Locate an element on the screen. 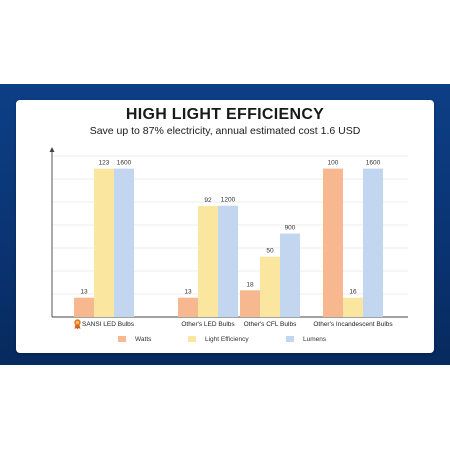 The image size is (450, 450). award-ribbon-tails is located at coordinates (77, 327).